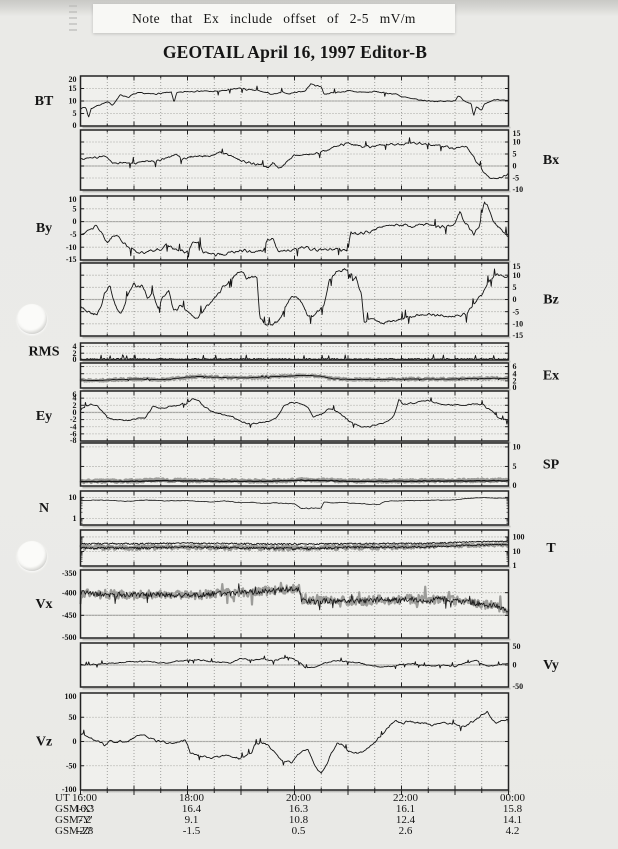  I want to click on N-main-trace, so click(294, 503).